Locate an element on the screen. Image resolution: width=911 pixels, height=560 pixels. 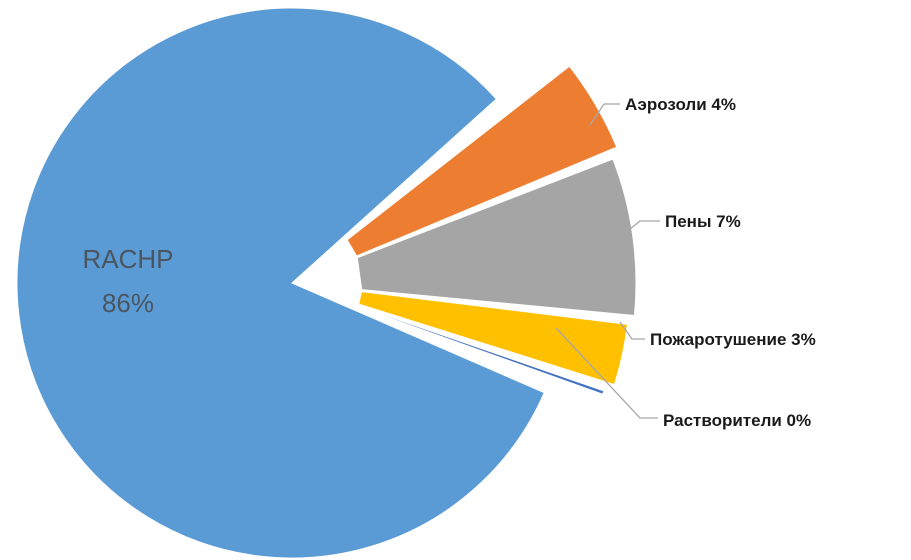
leader-lines-layer is located at coordinates (607, 261).